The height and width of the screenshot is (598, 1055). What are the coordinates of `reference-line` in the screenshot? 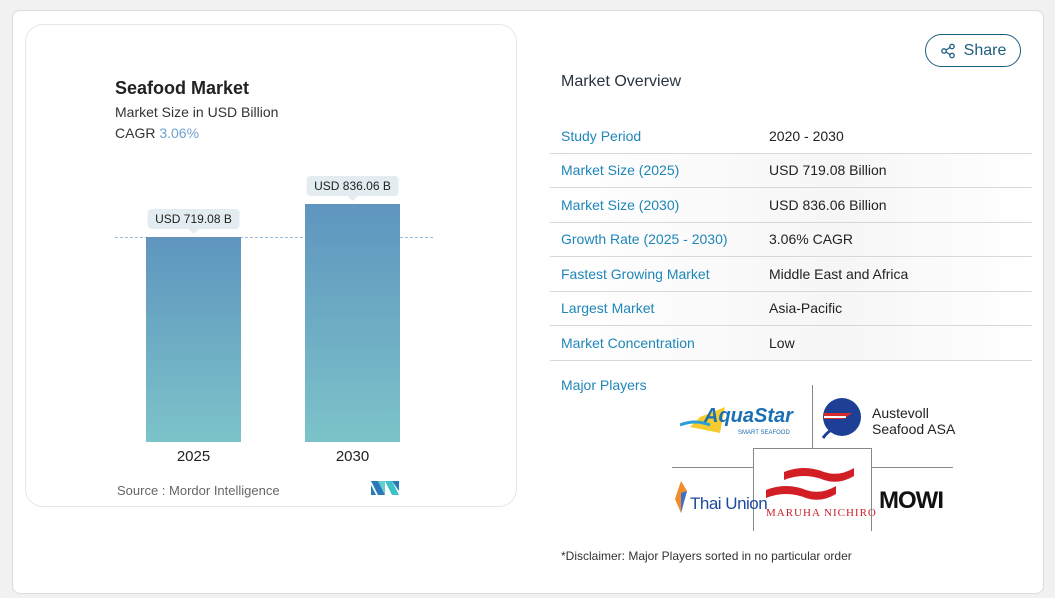 It's located at (274, 237).